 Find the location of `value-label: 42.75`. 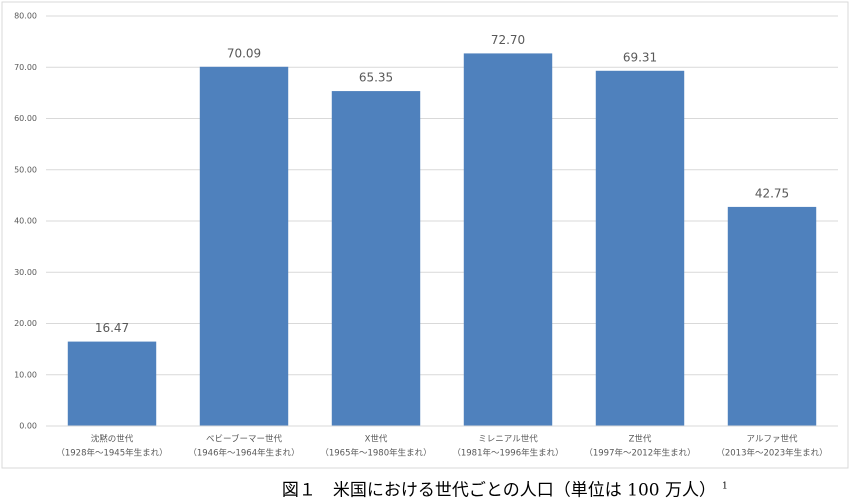

value-label: 42.75 is located at coordinates (772, 193).